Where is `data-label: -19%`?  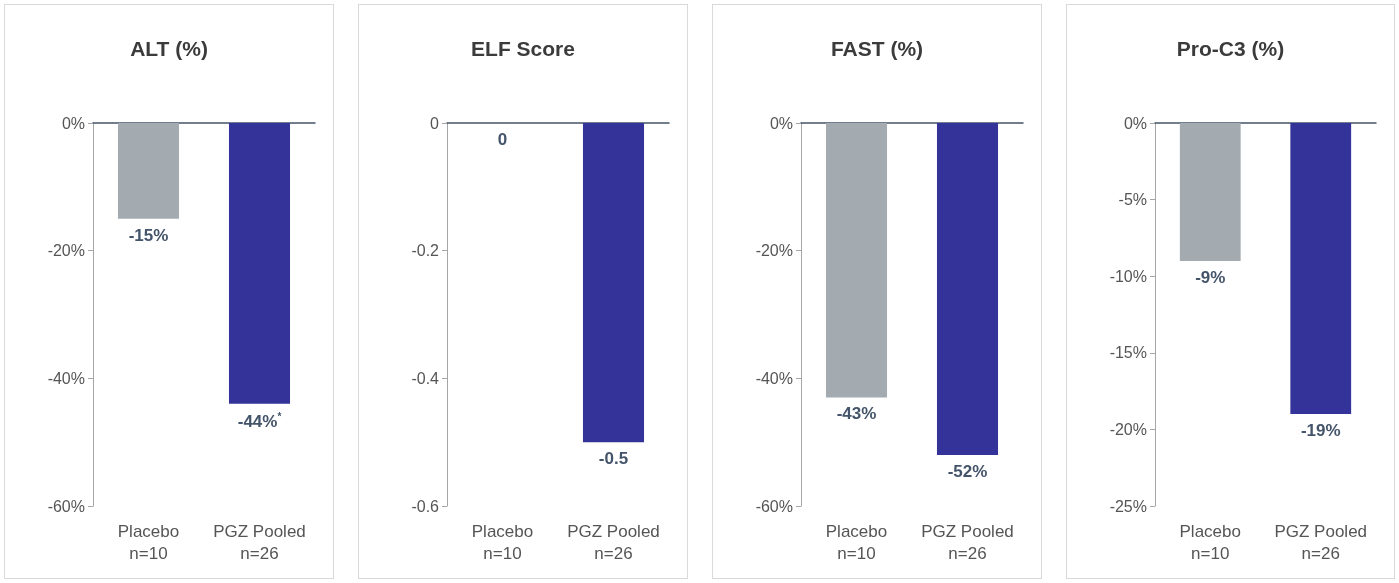
data-label: -19% is located at coordinates (1320, 431).